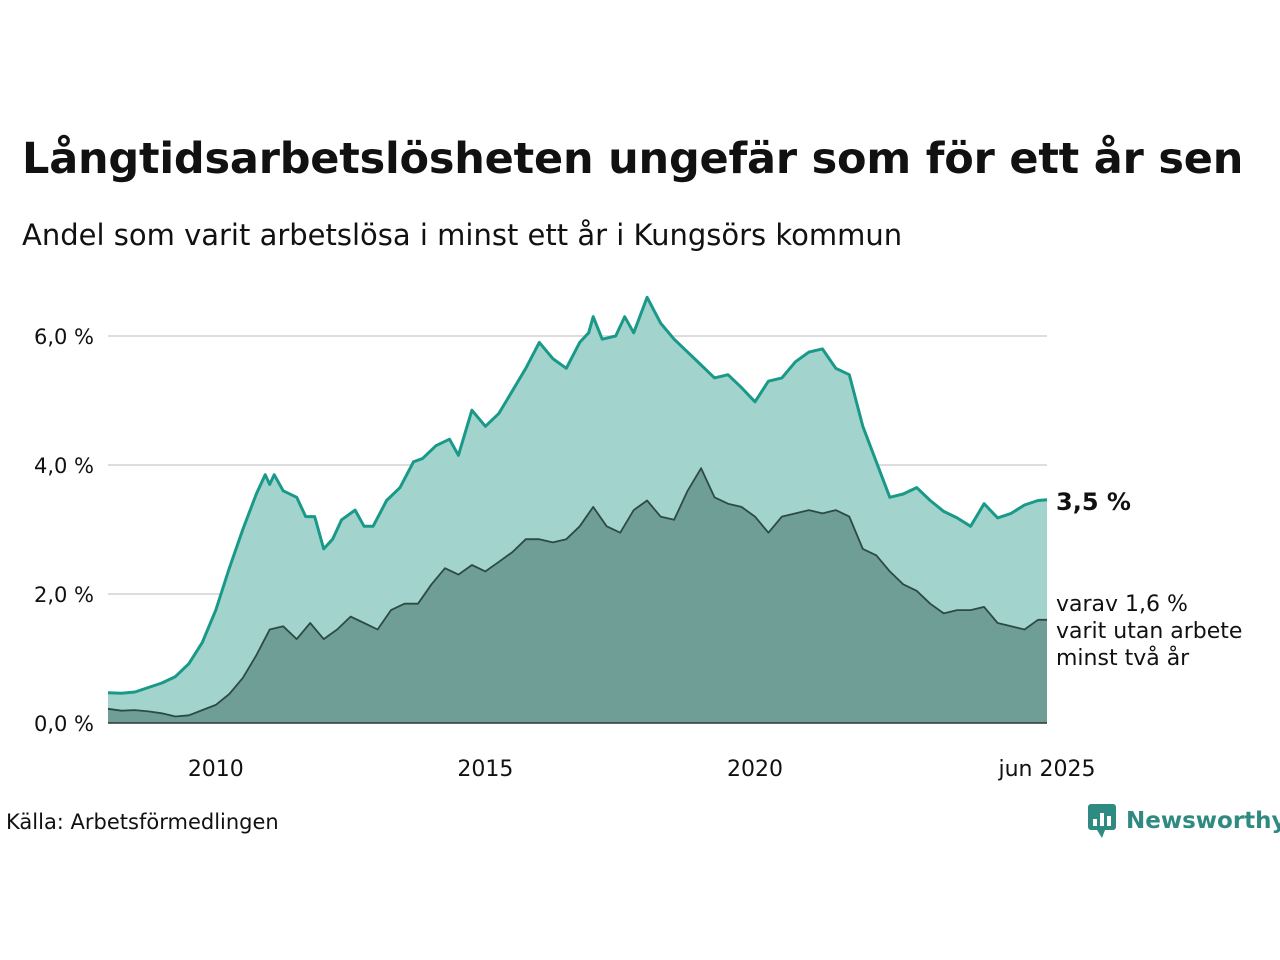  What do you see at coordinates (1149, 631) in the screenshot?
I see `sub-label-line-2: varit utan arbete` at bounding box center [1149, 631].